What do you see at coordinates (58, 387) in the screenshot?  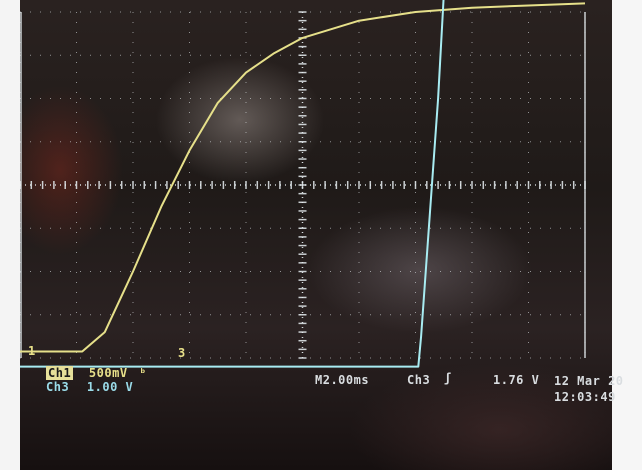 I see `ch3-label: Ch3` at bounding box center [58, 387].